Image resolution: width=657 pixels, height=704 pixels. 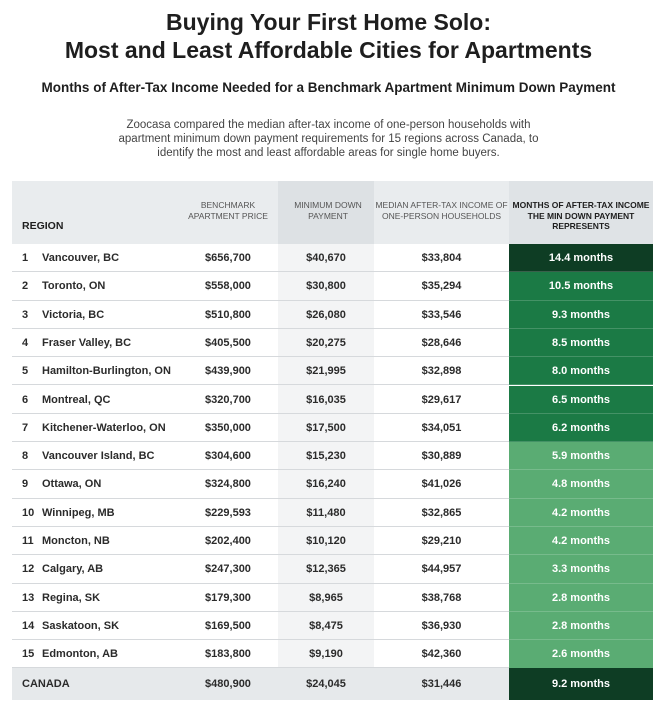 I want to click on income-cell: $32,898, so click(x=441, y=371).